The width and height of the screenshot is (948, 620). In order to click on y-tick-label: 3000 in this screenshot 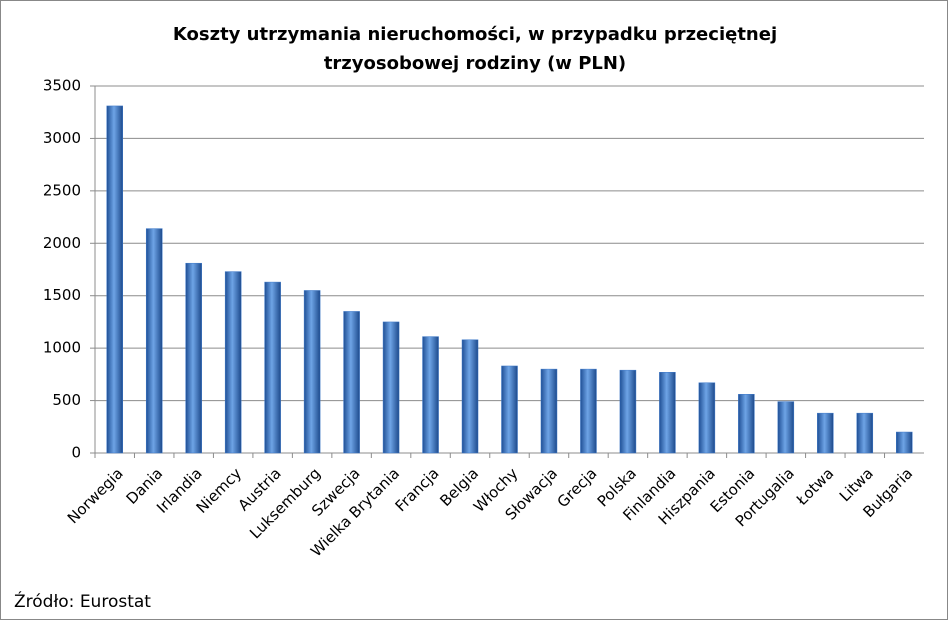, I will do `click(62, 138)`.